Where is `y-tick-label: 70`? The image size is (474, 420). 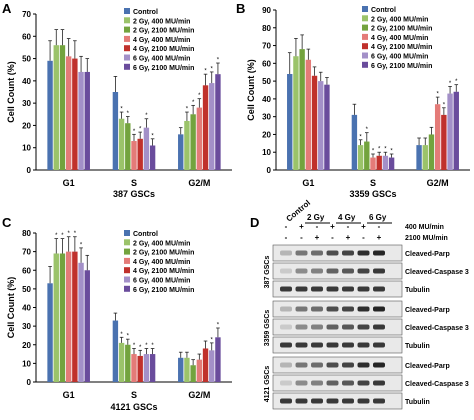
y-tick-label: 70 is located at coordinates (26, 252).